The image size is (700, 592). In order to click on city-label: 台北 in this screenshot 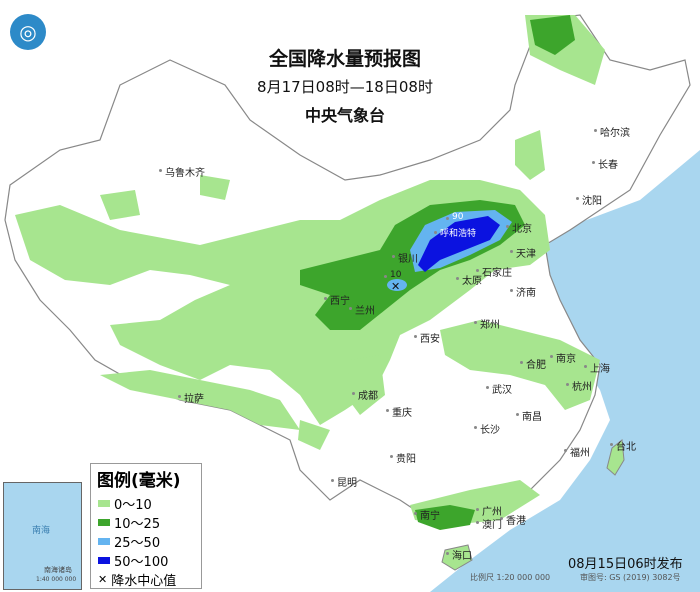, I will do `click(623, 445)`.